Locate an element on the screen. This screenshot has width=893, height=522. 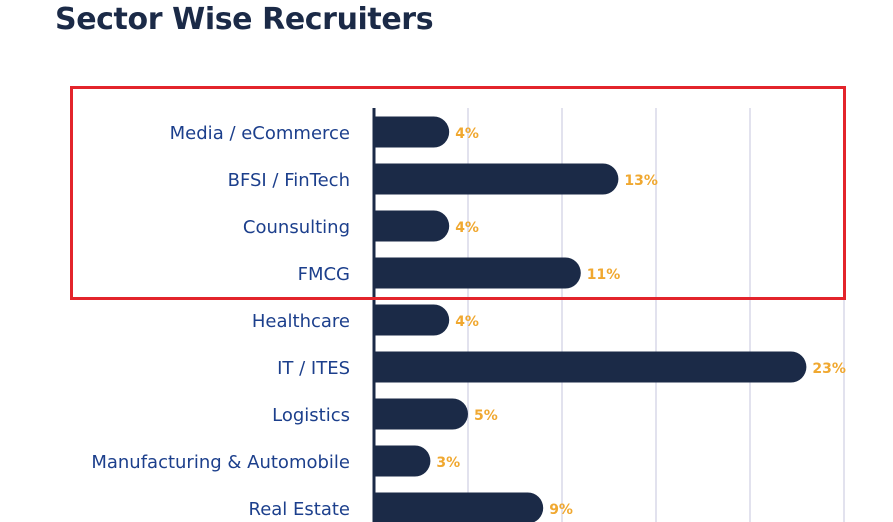
category-label-media-ecommerce: Media / eCommerce is located at coordinates (260, 133).